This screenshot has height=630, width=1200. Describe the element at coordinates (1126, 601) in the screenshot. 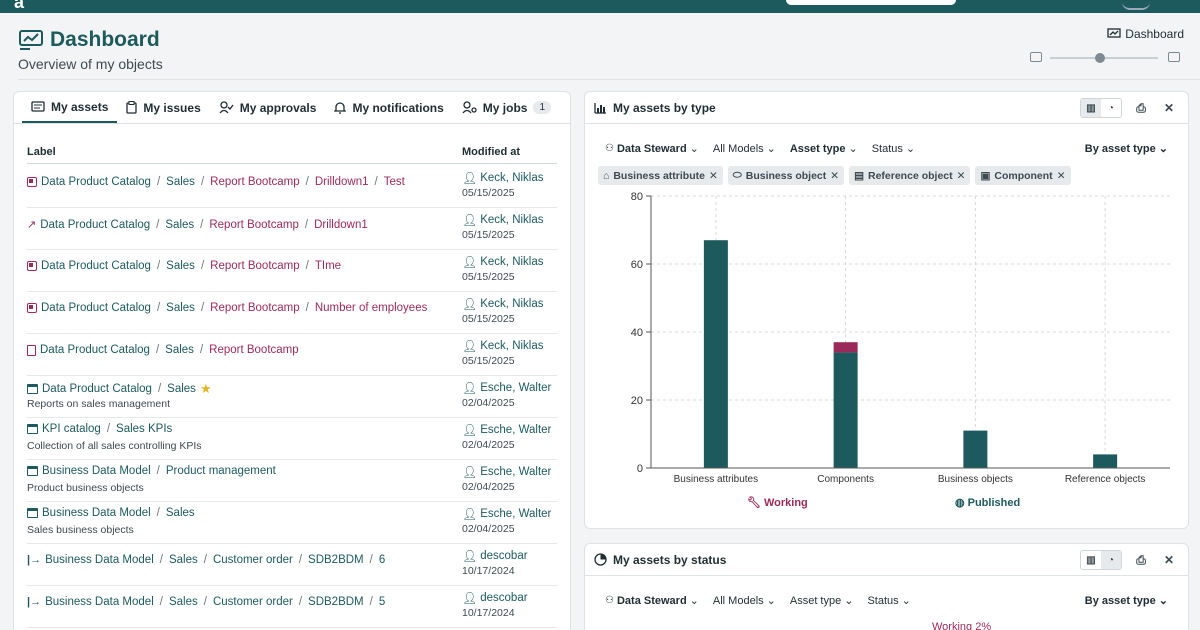

I see `status-group-by-dropdown: By asset type ⌄` at that location.